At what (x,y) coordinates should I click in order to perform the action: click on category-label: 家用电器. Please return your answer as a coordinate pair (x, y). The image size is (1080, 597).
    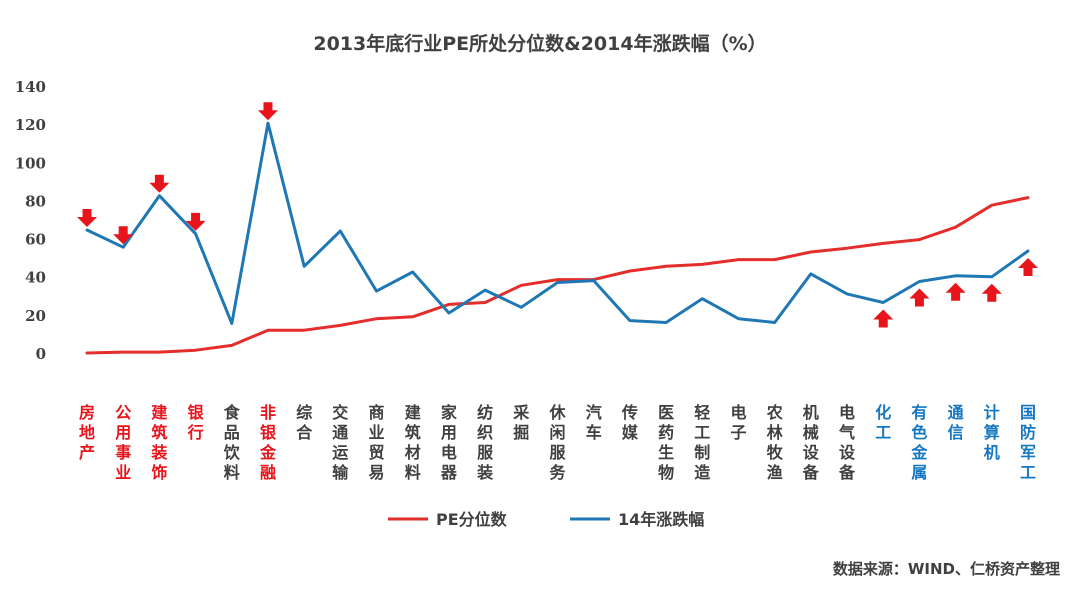
    Looking at the image, I should click on (449, 442).